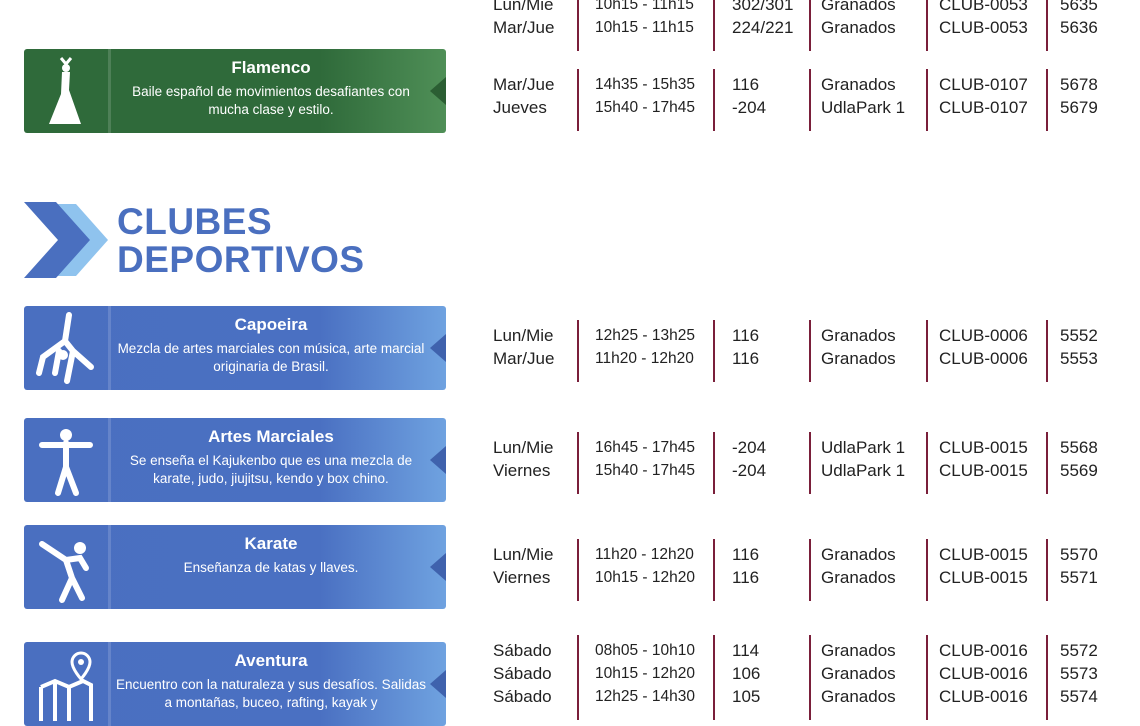 Image resolution: width=1140 pixels, height=726 pixels. I want to click on schedule-code: CLUB-0016, so click(983, 696).